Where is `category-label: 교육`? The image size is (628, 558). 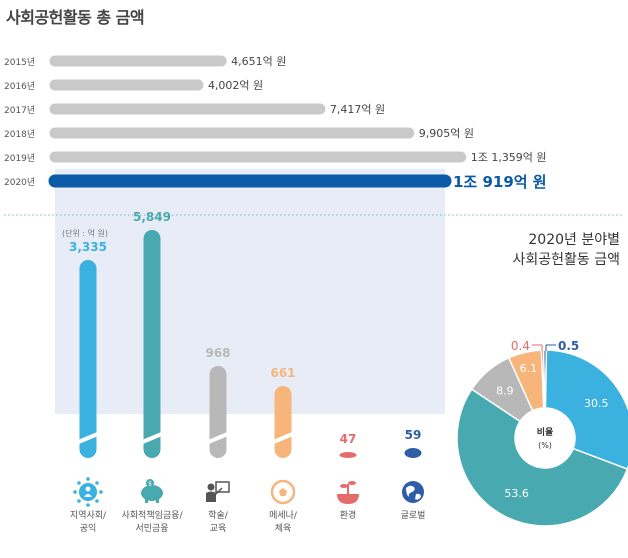
category-label: 교육 is located at coordinates (218, 528).